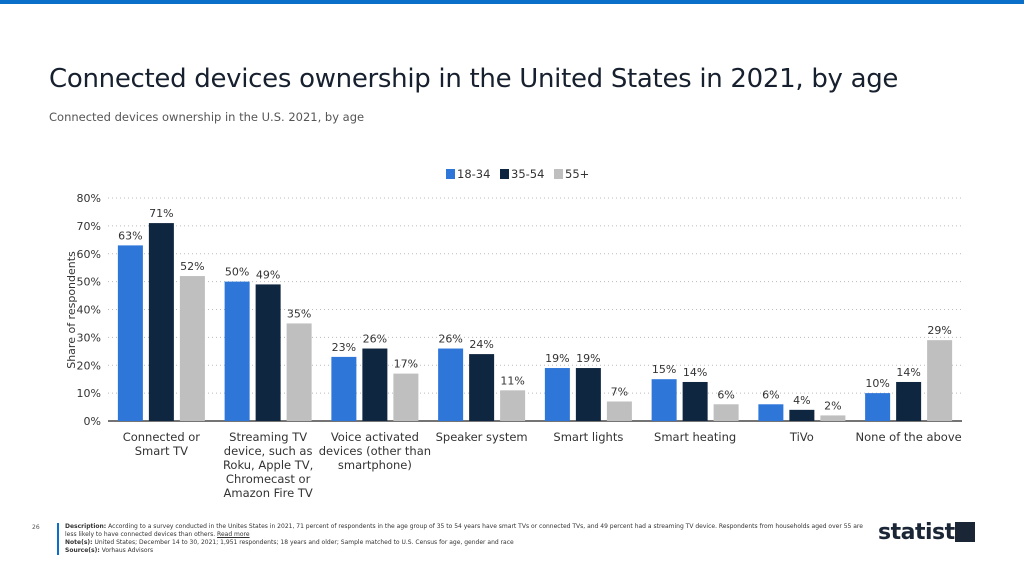 Image resolution: width=1024 pixels, height=576 pixels. Describe the element at coordinates (237, 272) in the screenshot. I see `data-label: 50%` at that location.